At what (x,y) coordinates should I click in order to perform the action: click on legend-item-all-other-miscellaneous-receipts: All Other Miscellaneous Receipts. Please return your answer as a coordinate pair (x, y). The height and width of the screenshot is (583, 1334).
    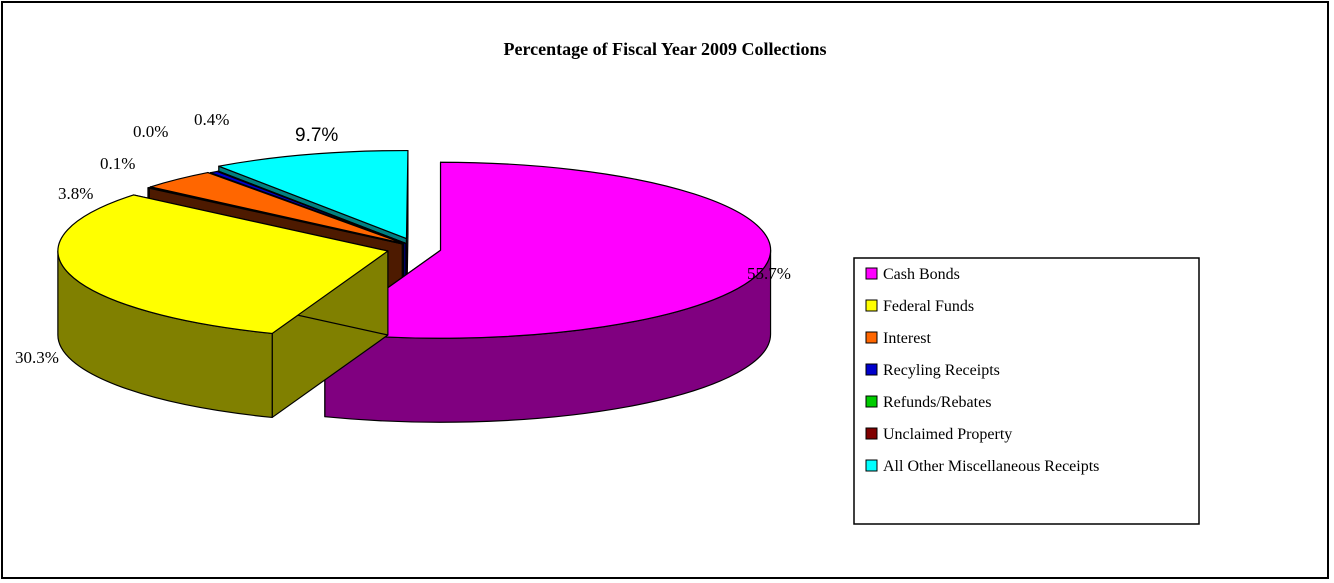
    Looking at the image, I should click on (982, 466).